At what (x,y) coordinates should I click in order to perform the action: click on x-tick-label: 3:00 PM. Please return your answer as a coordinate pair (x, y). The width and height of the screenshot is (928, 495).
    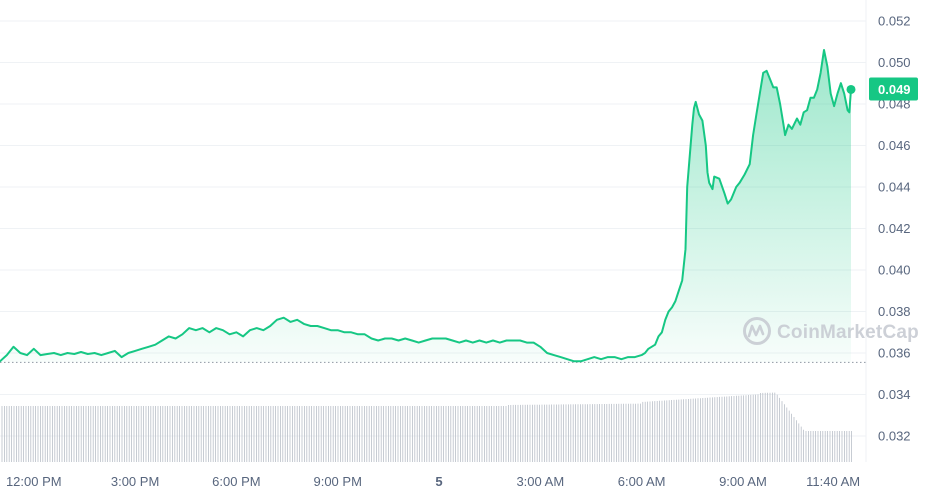
    Looking at the image, I should click on (135, 481).